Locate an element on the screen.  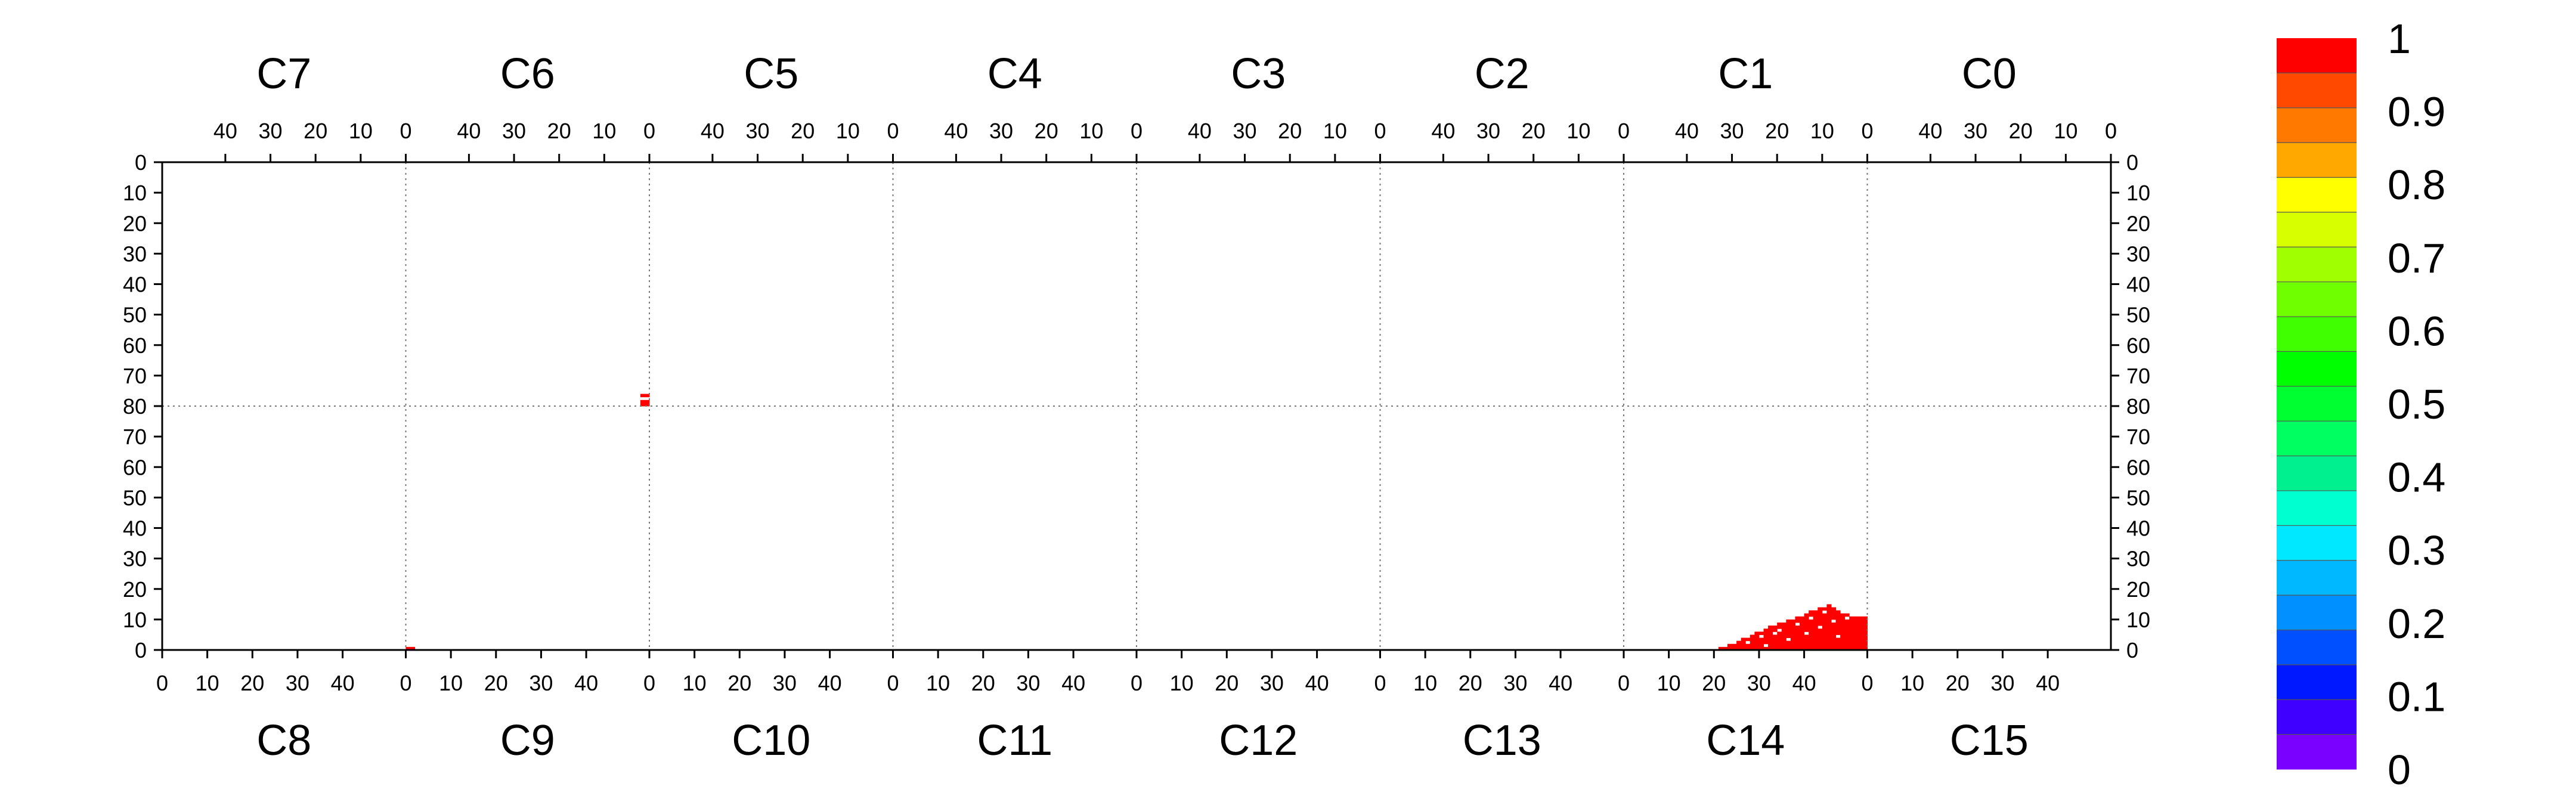
top-x-tick-label: 20 is located at coordinates (1290, 131).